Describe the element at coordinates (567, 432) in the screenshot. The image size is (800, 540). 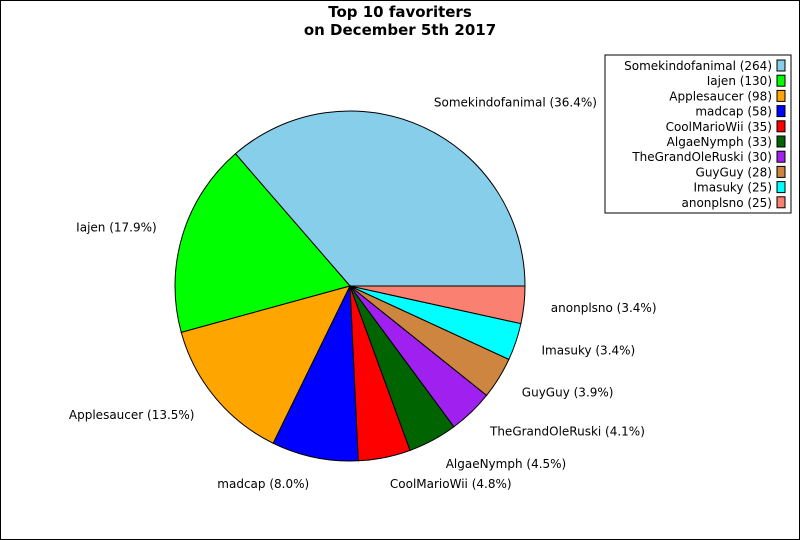
I see `slice-label-thegrandoleruski: TheGrandOleRuski (4.1%)` at that location.